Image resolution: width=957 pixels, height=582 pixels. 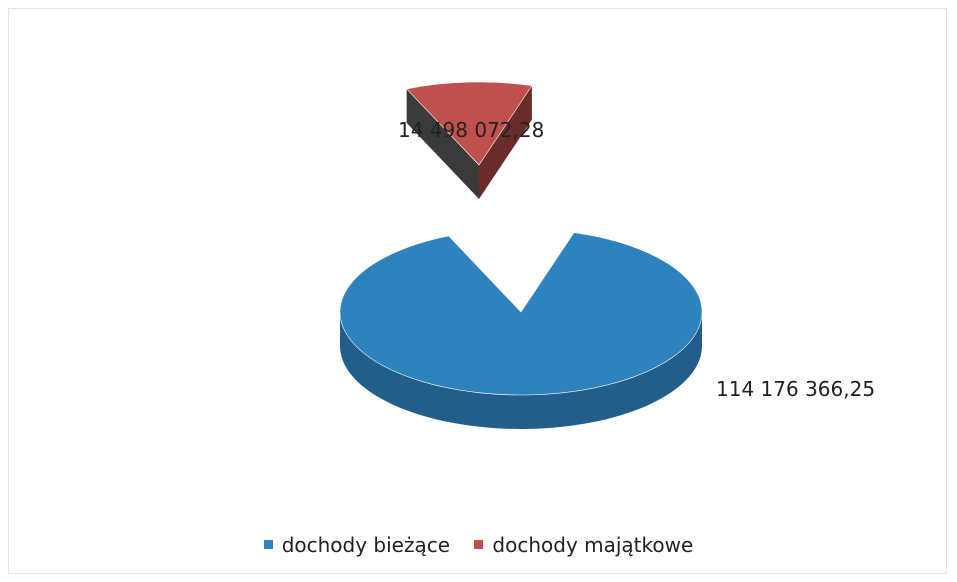 I want to click on pie-cut-wall-dochody-majatkowe, so click(x=442, y=143).